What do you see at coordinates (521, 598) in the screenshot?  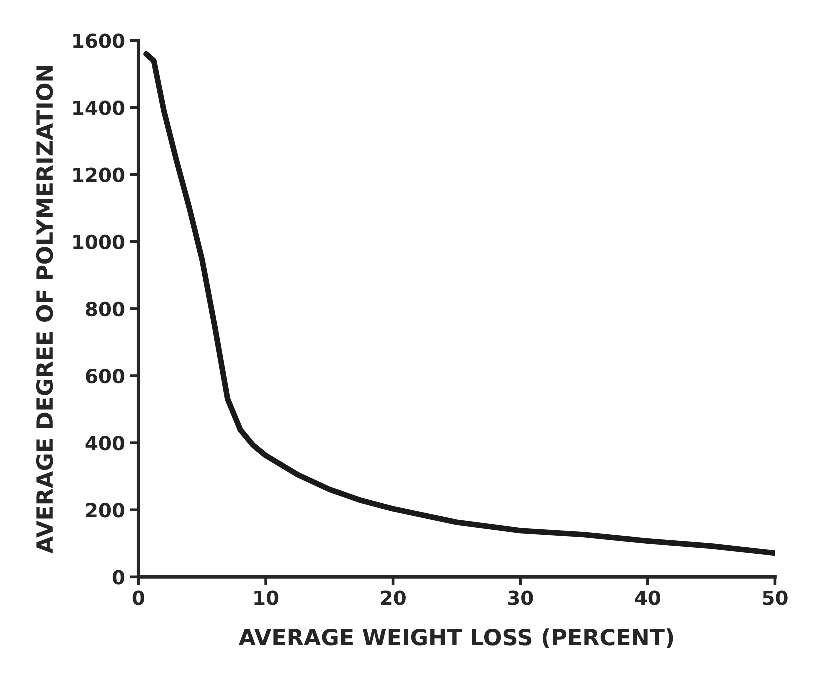 I see `x-tick-label: 30` at bounding box center [521, 598].